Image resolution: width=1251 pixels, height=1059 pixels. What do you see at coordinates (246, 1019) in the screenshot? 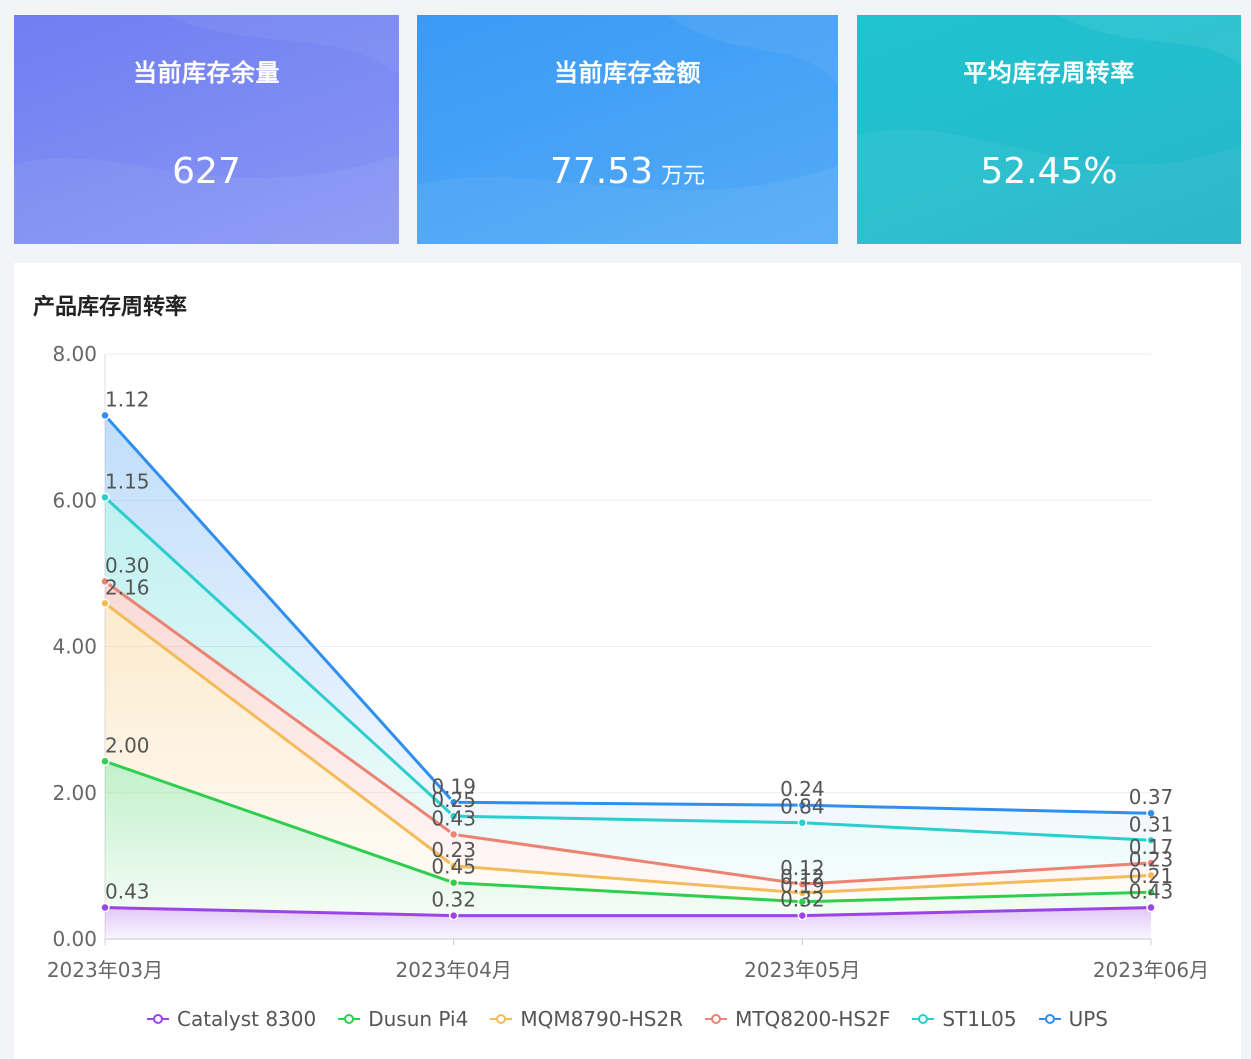
I see `legend-label: Catalyst 8300` at bounding box center [246, 1019].